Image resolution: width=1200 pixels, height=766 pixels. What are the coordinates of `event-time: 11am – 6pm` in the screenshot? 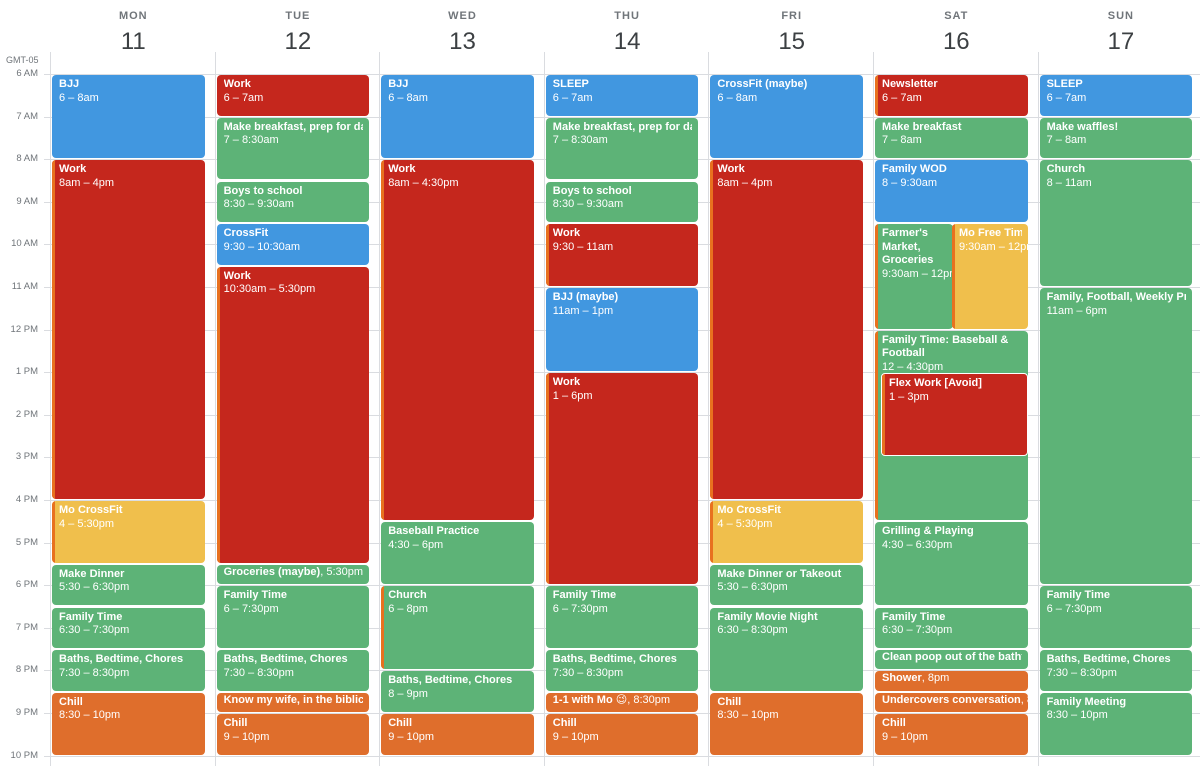 It's located at (1076, 310).